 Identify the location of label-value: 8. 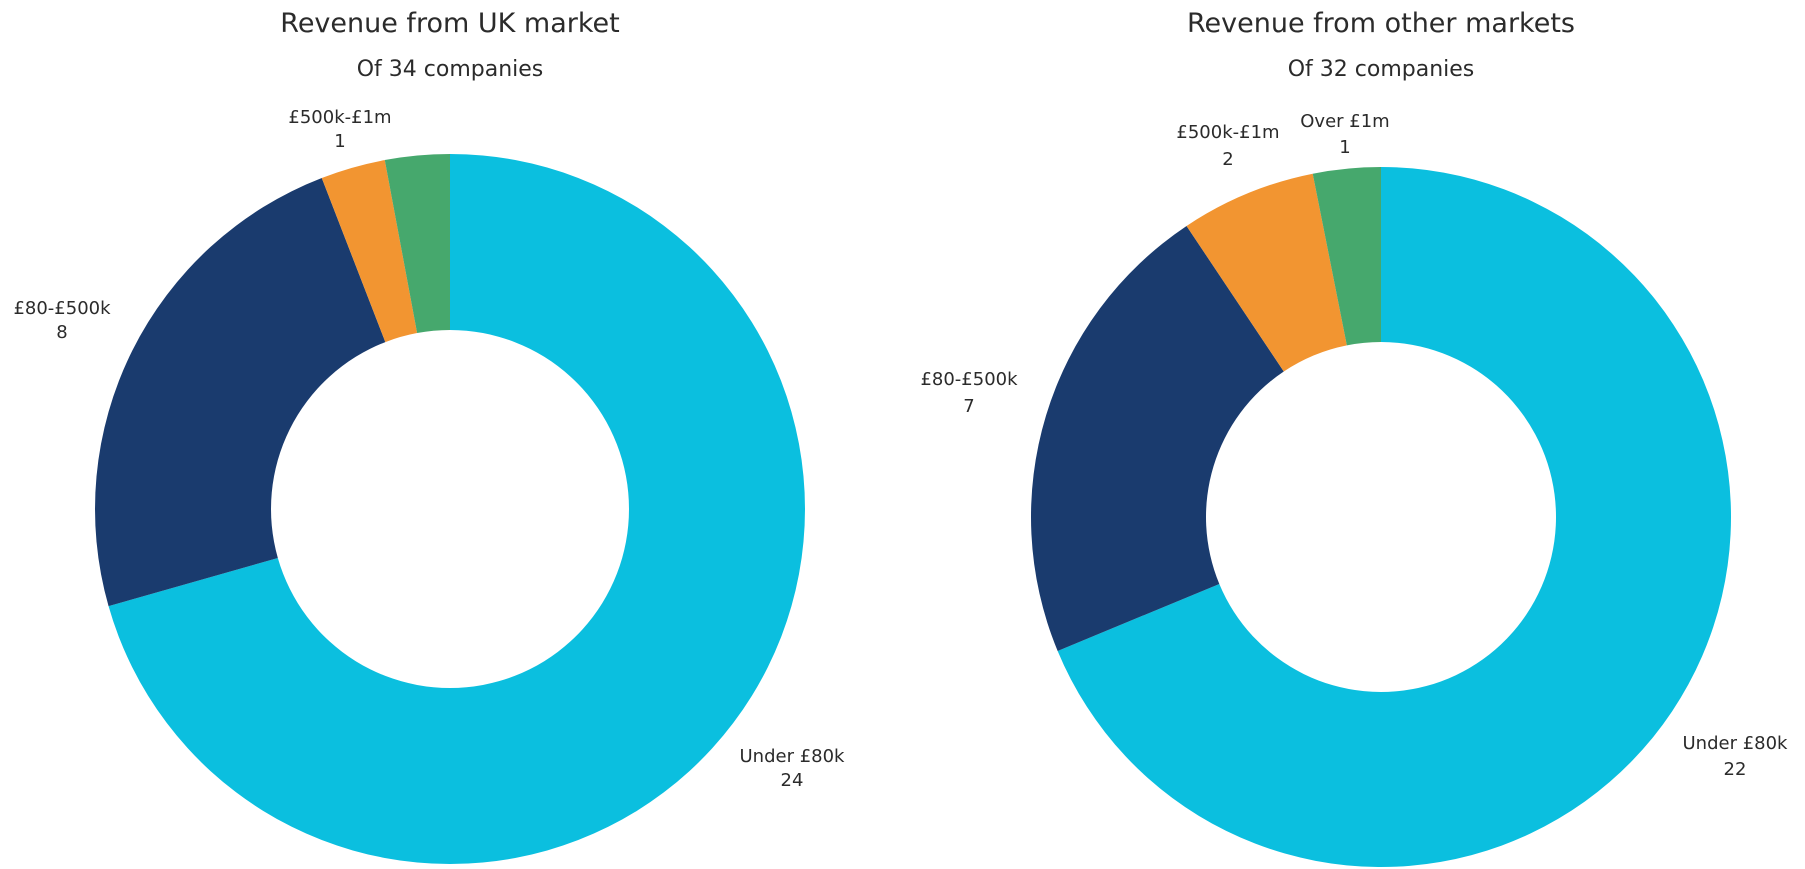
(61, 332).